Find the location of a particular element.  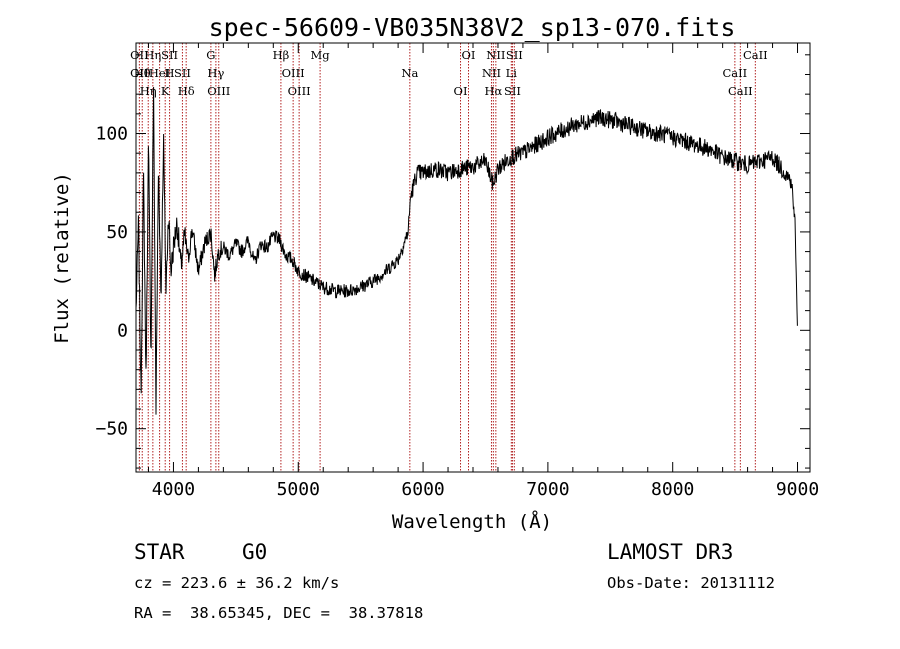

x-tick-label: 7000 is located at coordinates (547, 489).